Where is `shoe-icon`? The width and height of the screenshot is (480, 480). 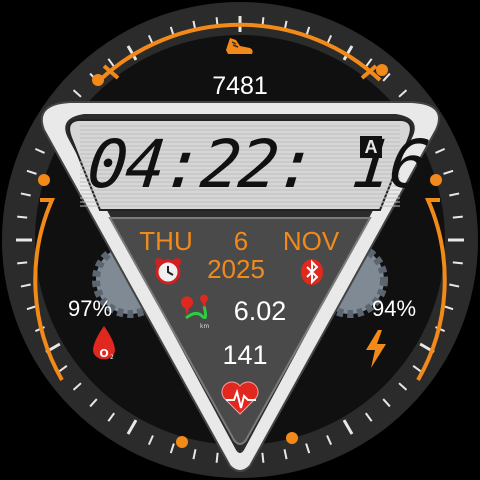 shoe-icon is located at coordinates (239, 46).